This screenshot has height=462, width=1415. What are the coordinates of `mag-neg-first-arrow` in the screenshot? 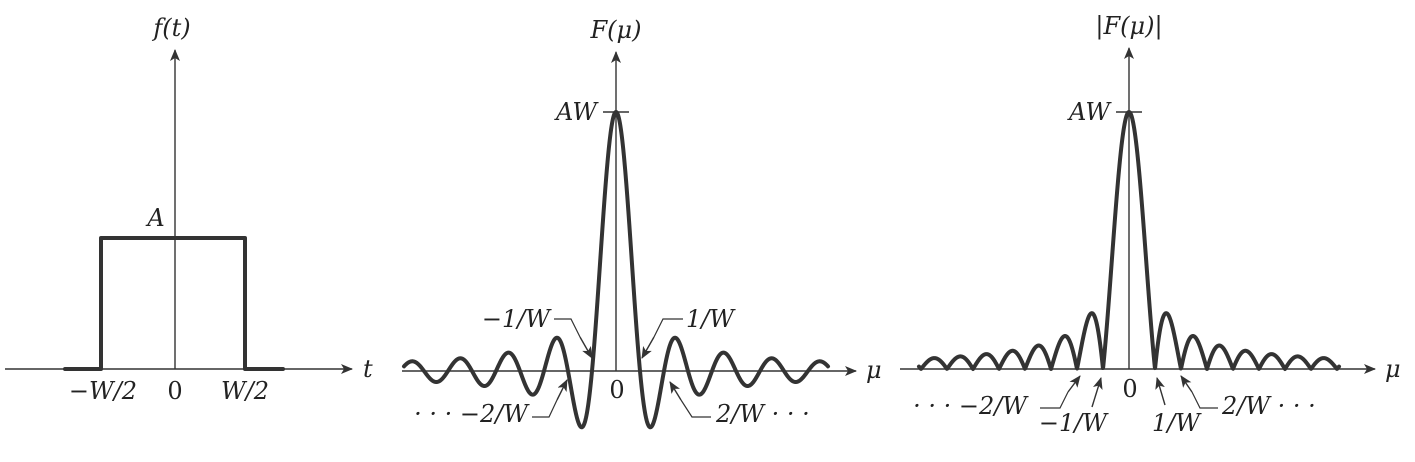 It's located at (1097, 392).